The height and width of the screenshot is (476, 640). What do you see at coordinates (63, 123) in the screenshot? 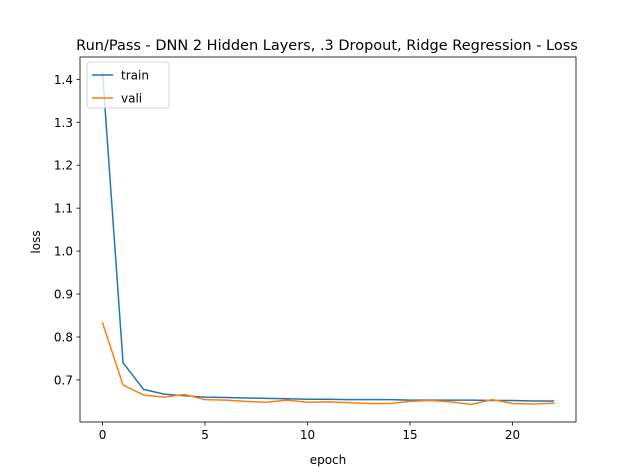
I see `y-tick-label: 1.3` at bounding box center [63, 123].